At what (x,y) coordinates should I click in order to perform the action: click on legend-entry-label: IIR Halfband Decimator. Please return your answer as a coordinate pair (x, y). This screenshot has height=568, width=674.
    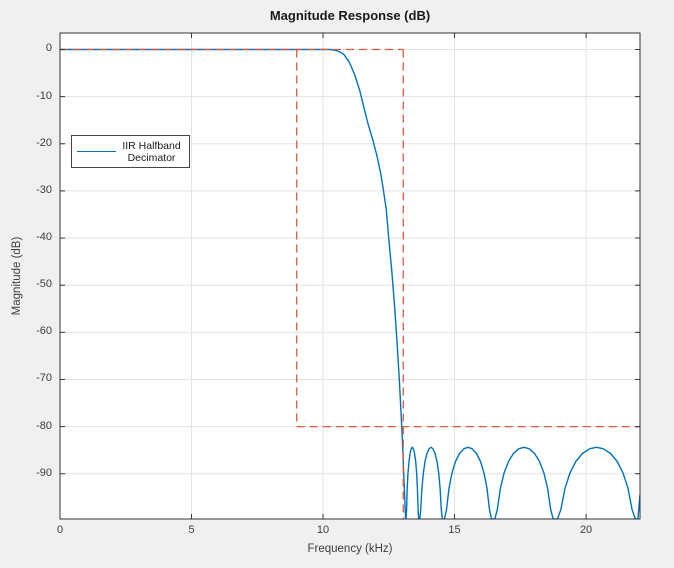
    Looking at the image, I should click on (152, 152).